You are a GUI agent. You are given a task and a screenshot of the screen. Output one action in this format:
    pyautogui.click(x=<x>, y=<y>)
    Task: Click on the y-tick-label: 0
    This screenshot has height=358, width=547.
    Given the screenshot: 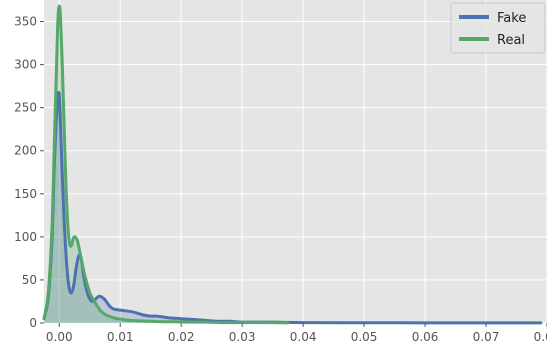 What is the action you would take?
    pyautogui.click(x=33, y=323)
    